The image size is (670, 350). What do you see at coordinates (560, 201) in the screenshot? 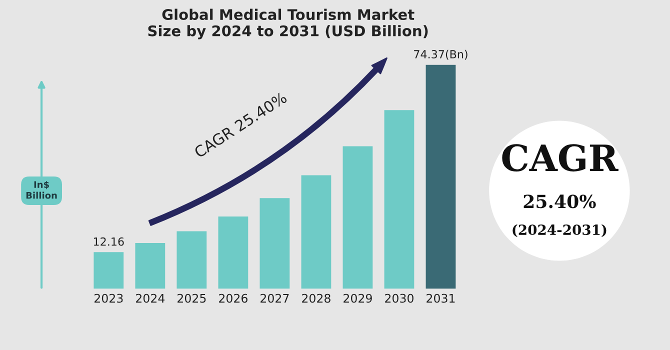
I see `text: 25.40%` at bounding box center [560, 201].